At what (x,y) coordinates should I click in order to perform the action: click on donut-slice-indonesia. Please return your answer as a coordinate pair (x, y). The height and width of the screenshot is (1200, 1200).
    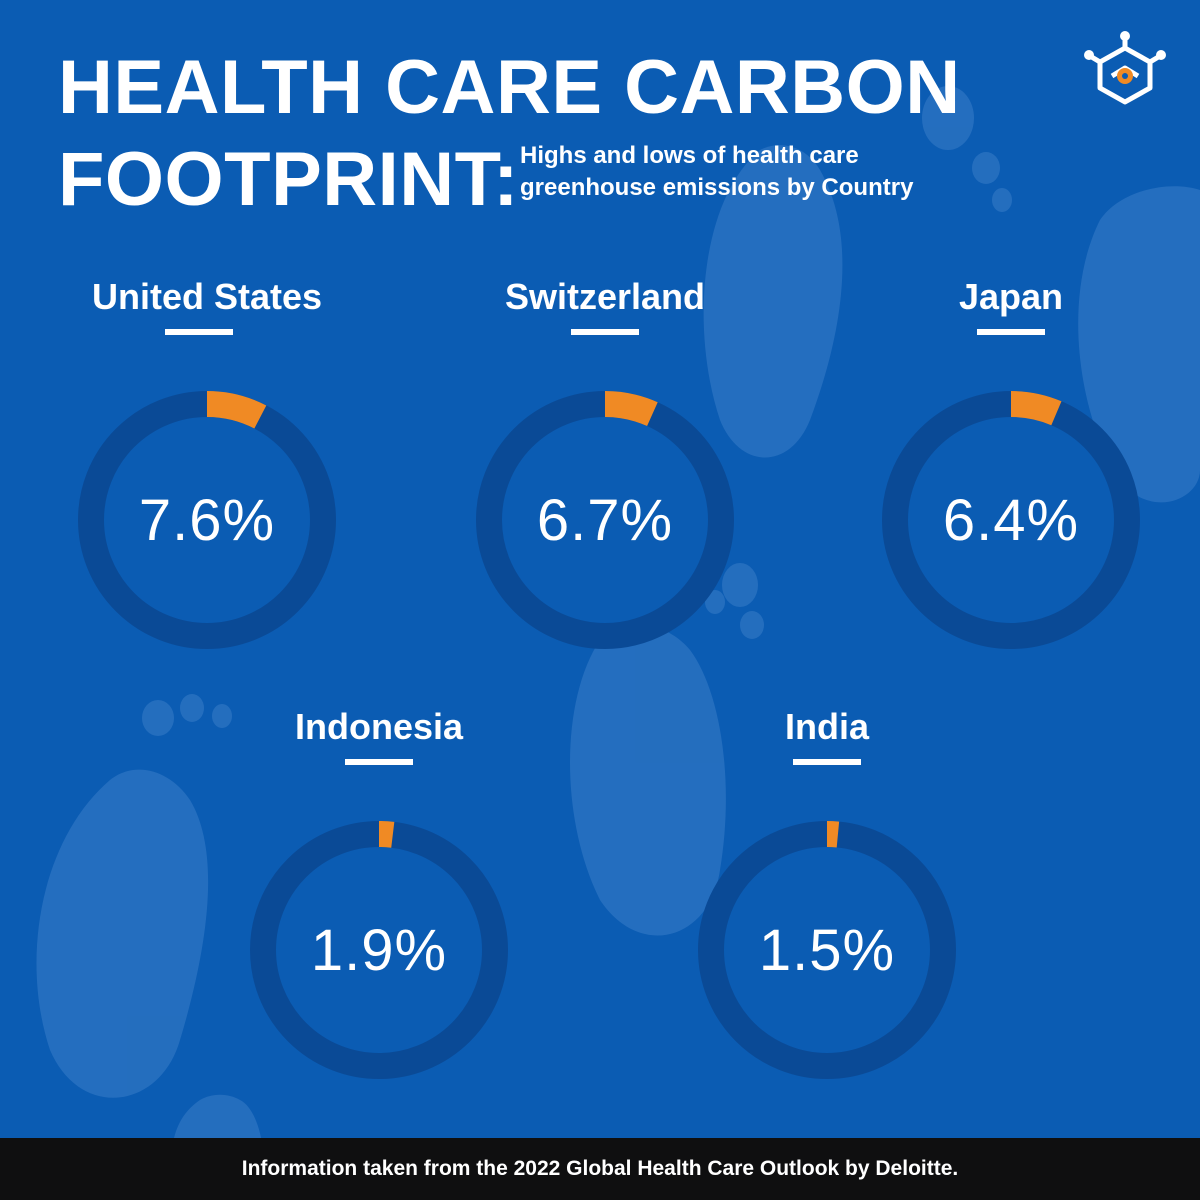
    Looking at the image, I should click on (379, 950).